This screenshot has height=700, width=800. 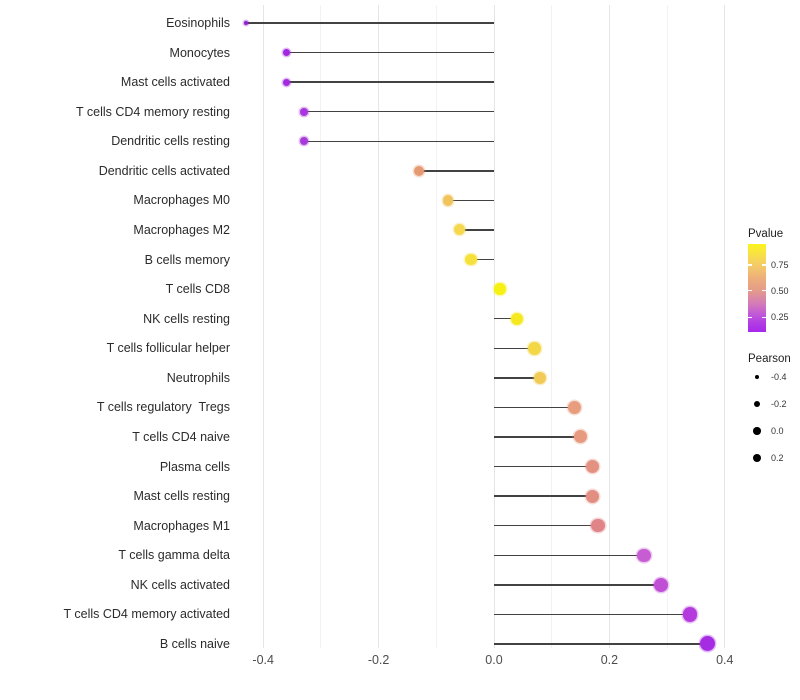 I want to click on y-axis-label: Monocytes, so click(x=199, y=52).